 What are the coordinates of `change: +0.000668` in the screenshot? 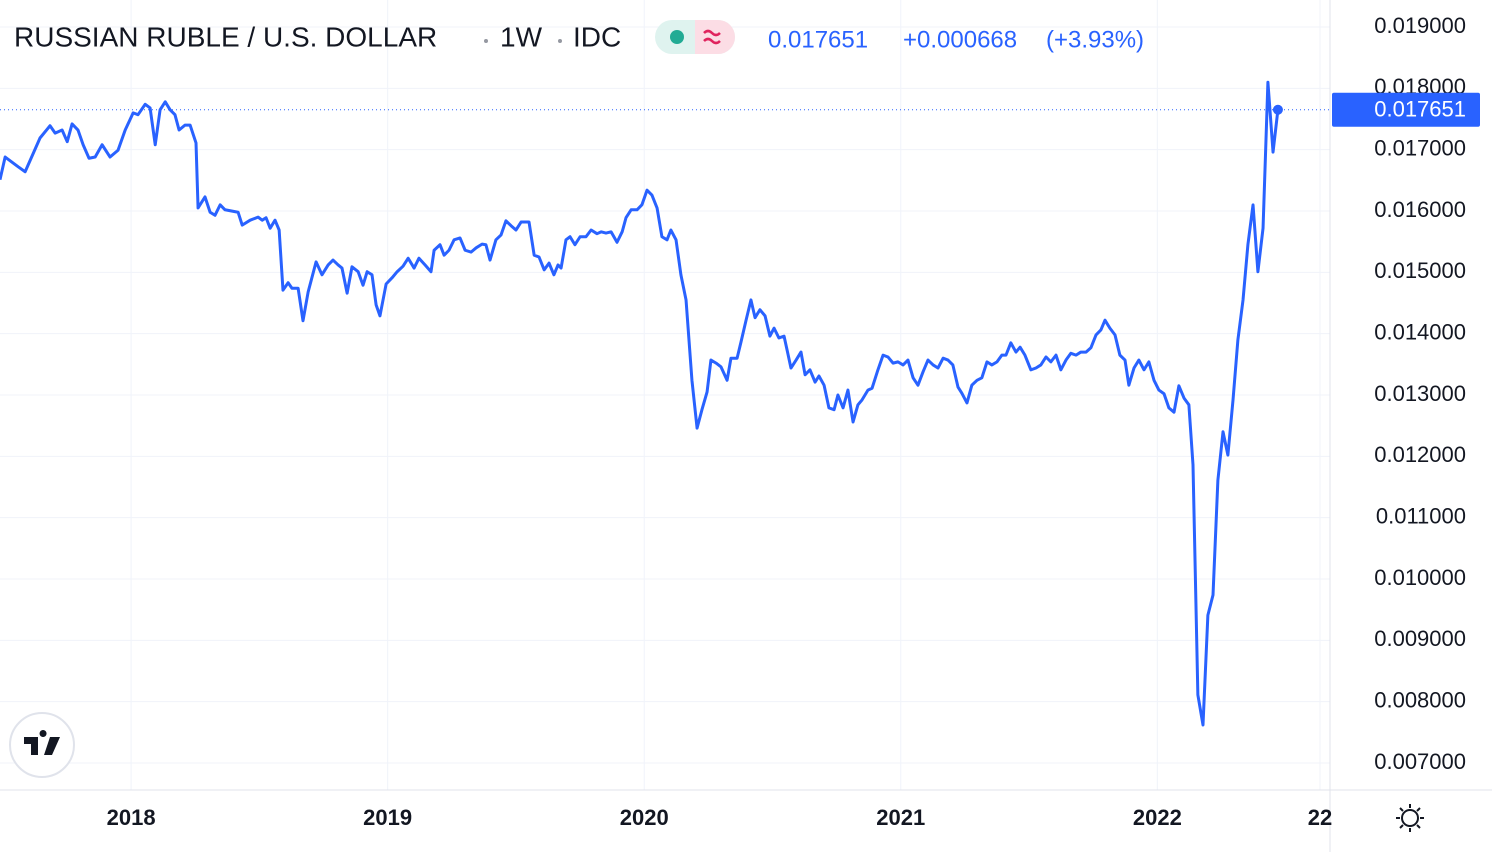 It's located at (960, 39).